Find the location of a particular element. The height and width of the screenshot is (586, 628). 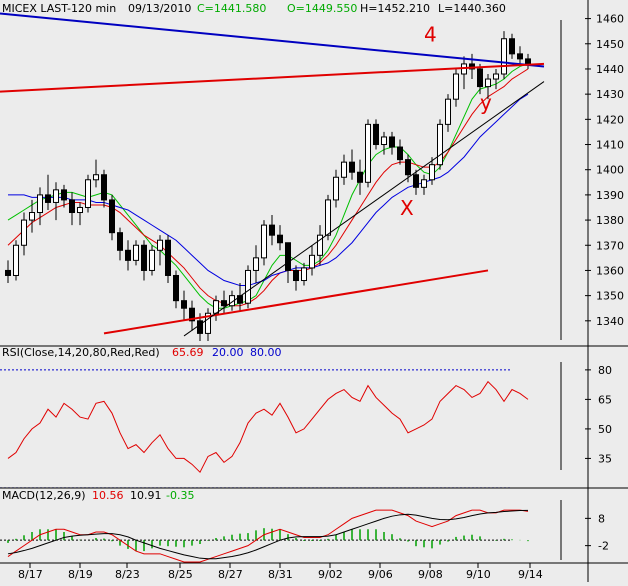

macd-line is located at coordinates (268, 536).